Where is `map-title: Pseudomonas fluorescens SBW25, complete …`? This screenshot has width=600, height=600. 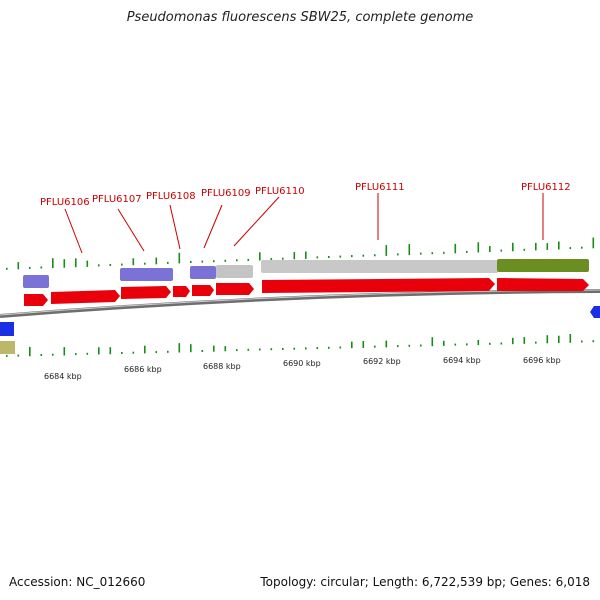
map-title: Pseudomonas fluorescens SBW25, complete … is located at coordinates (300, 17).